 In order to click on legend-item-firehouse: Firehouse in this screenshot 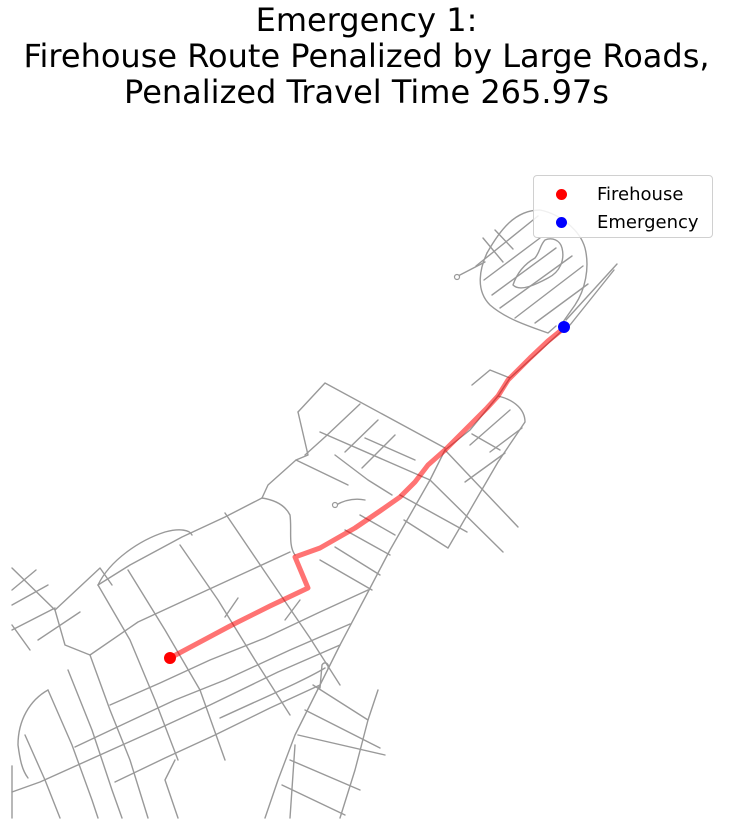, I will do `click(623, 195)`.